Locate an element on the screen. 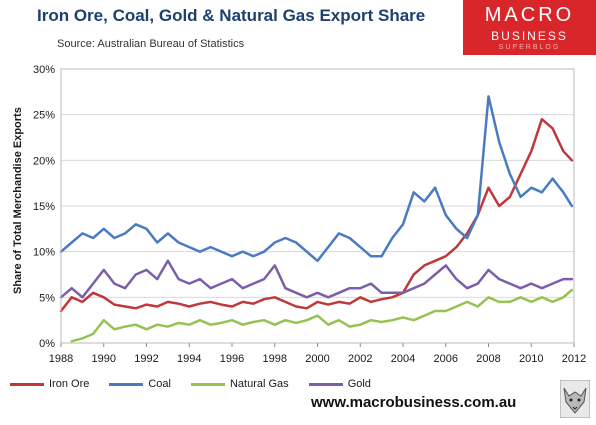 This screenshot has width=596, height=425. x-tick-label: 1988 is located at coordinates (61, 359).